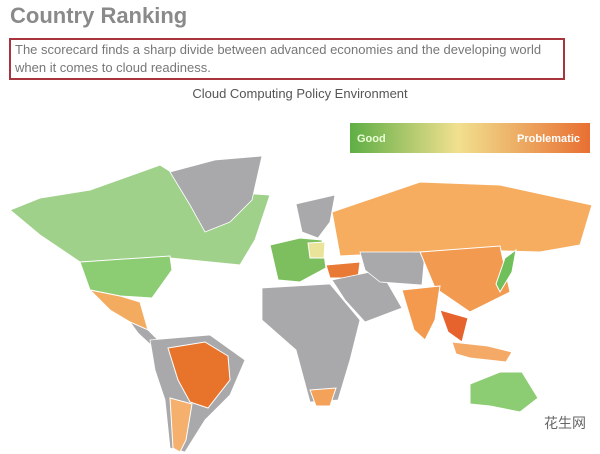  Describe the element at coordinates (199, 375) in the screenshot. I see `brazil` at that location.